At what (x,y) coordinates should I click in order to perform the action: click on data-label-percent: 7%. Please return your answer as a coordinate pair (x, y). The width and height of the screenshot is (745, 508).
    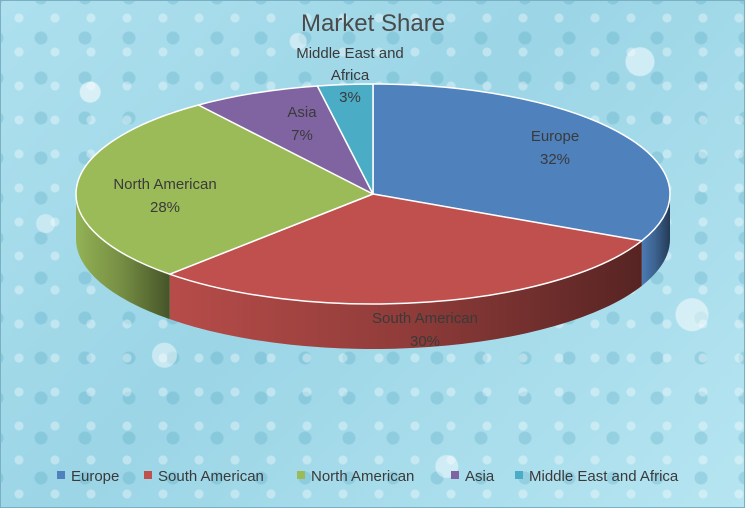
    Looking at the image, I should click on (302, 135).